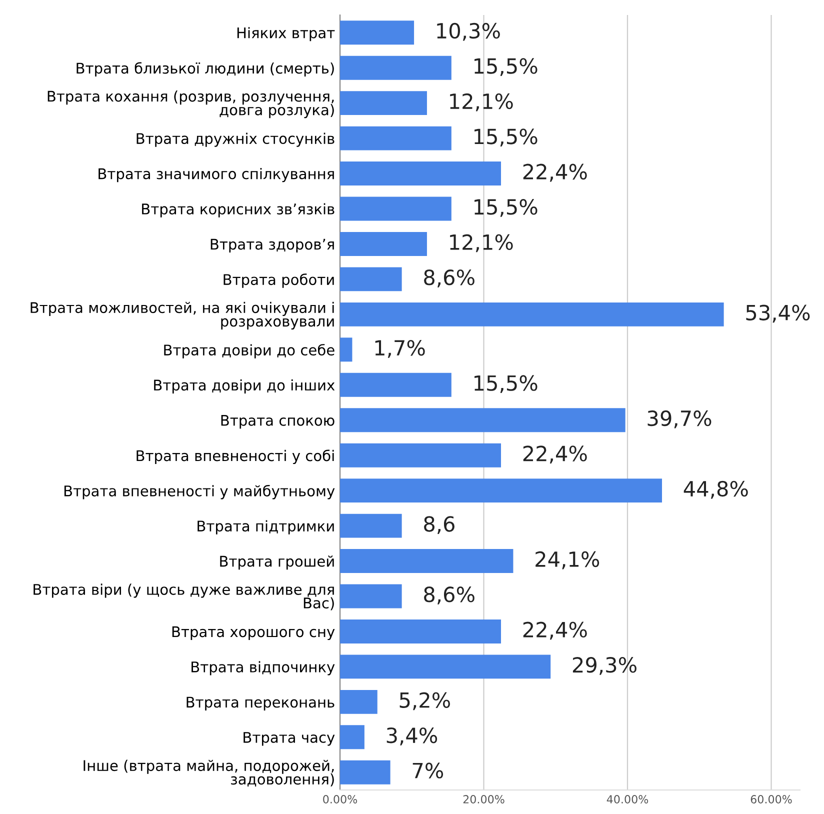 The image size is (824, 814). Describe the element at coordinates (277, 563) in the screenshot. I see `y-tick-label: Втрата грошей` at that location.